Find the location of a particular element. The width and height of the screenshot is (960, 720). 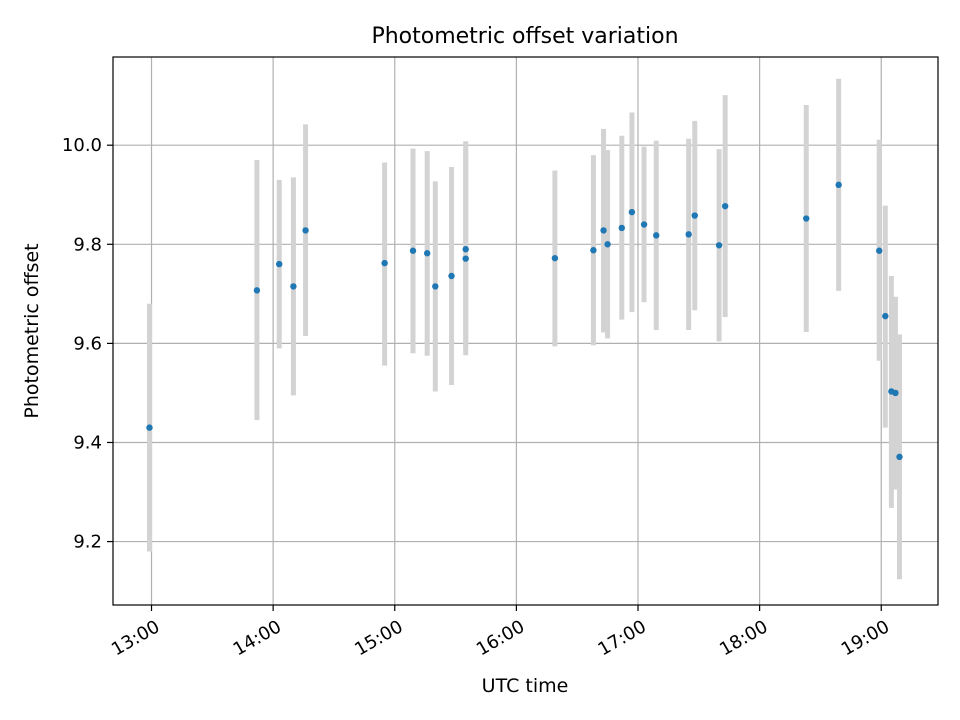

y-tick-label: 9.2 is located at coordinates (87, 542).